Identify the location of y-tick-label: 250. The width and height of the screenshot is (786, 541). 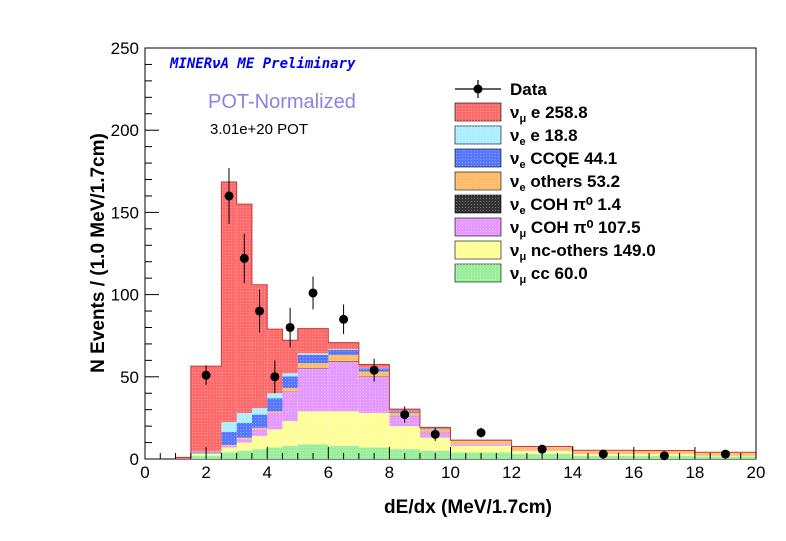
(125, 48).